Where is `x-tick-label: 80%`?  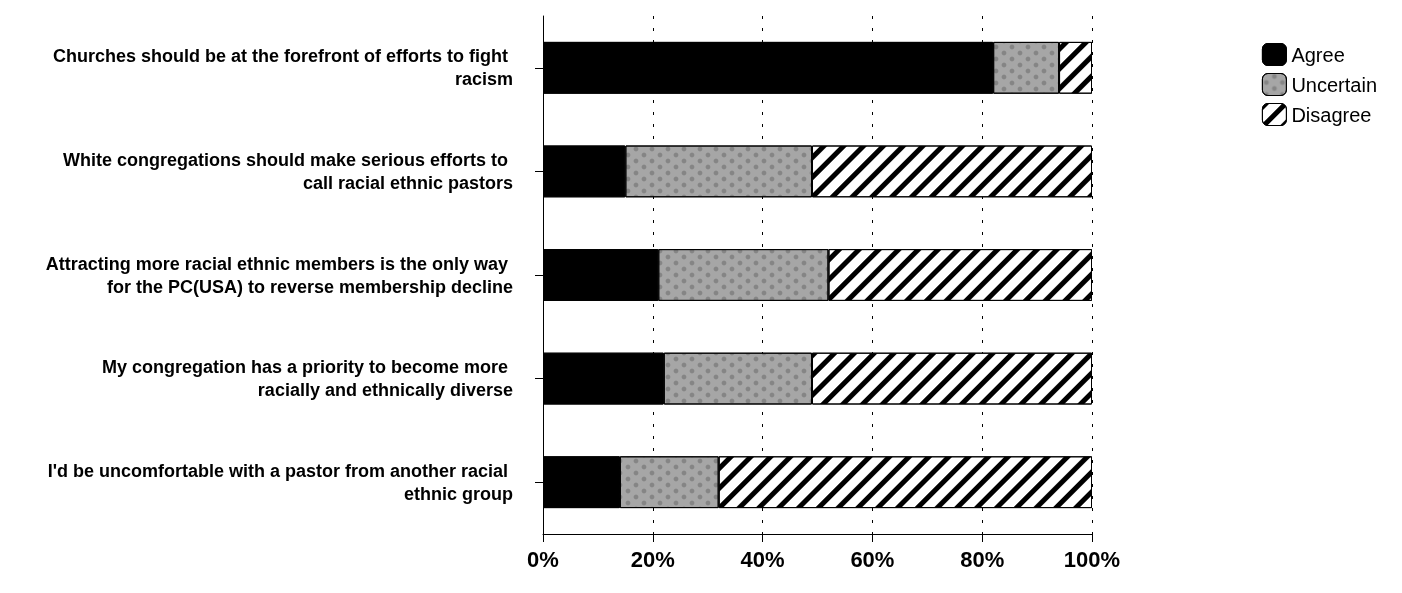
x-tick-label: 80% is located at coordinates (982, 559).